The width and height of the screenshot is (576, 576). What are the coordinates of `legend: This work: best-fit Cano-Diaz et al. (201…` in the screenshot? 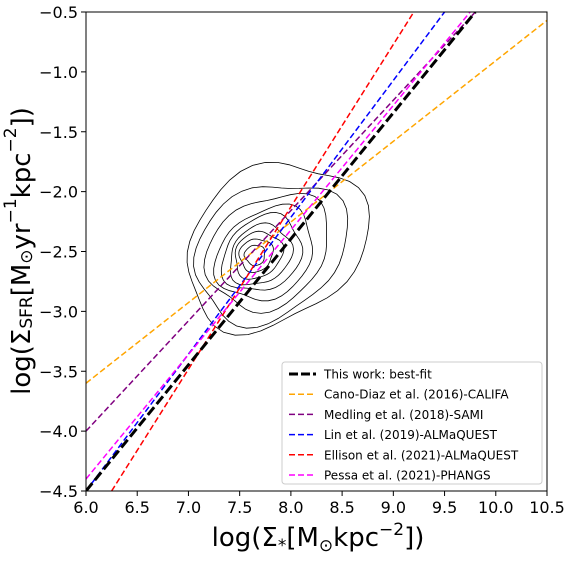 It's located at (412, 423).